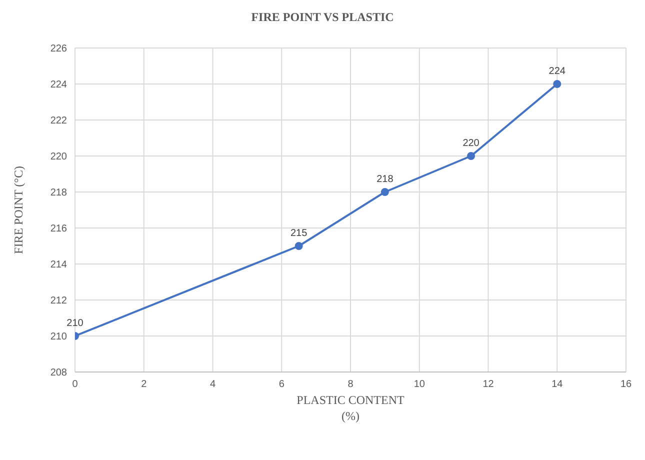 The width and height of the screenshot is (645, 460). What do you see at coordinates (59, 121) in the screenshot?
I see `y-tick-label: 222` at bounding box center [59, 121].